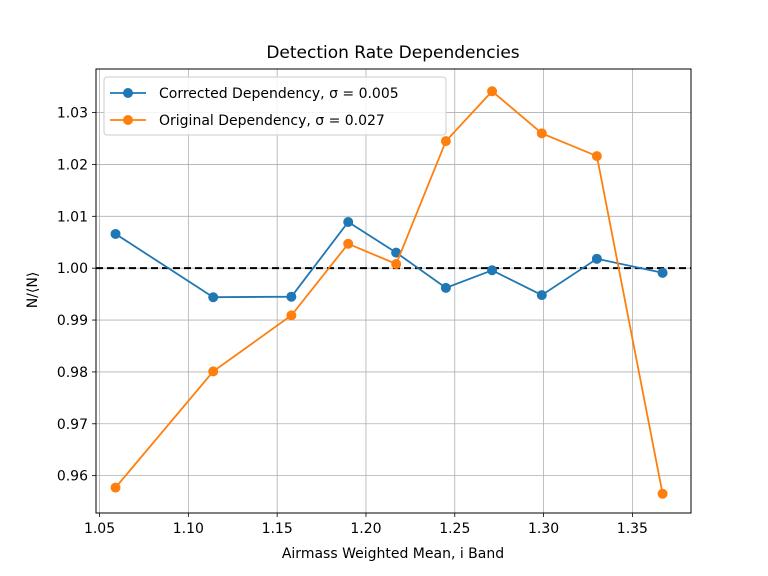 This screenshot has height=576, width=768. I want to click on x-tick-label: 1.15, so click(277, 529).